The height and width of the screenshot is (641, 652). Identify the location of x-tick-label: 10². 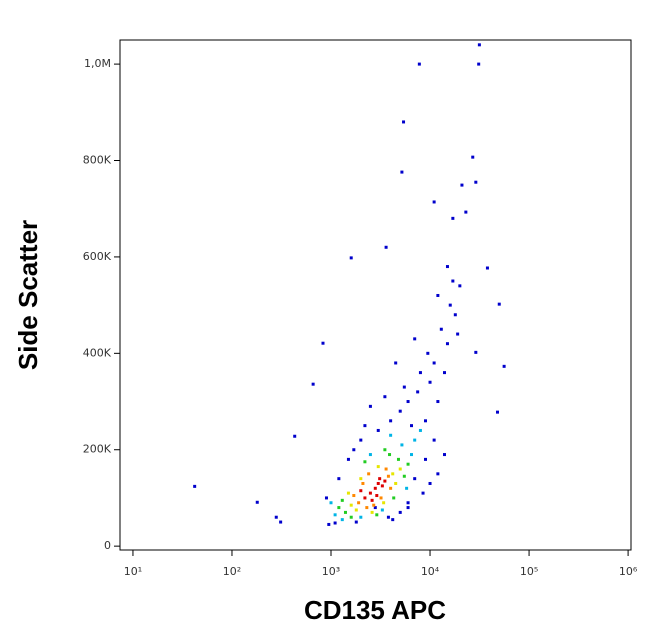
(232, 571).